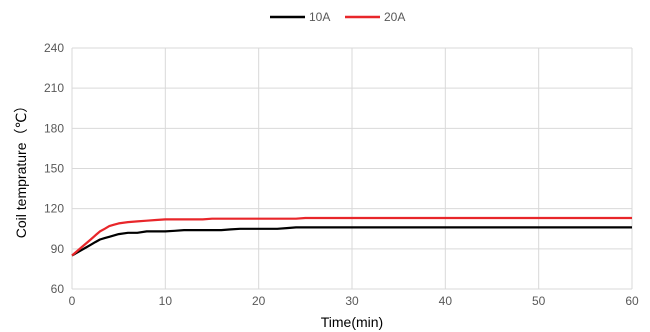  I want to click on y-tick-label: 180, so click(54, 128).